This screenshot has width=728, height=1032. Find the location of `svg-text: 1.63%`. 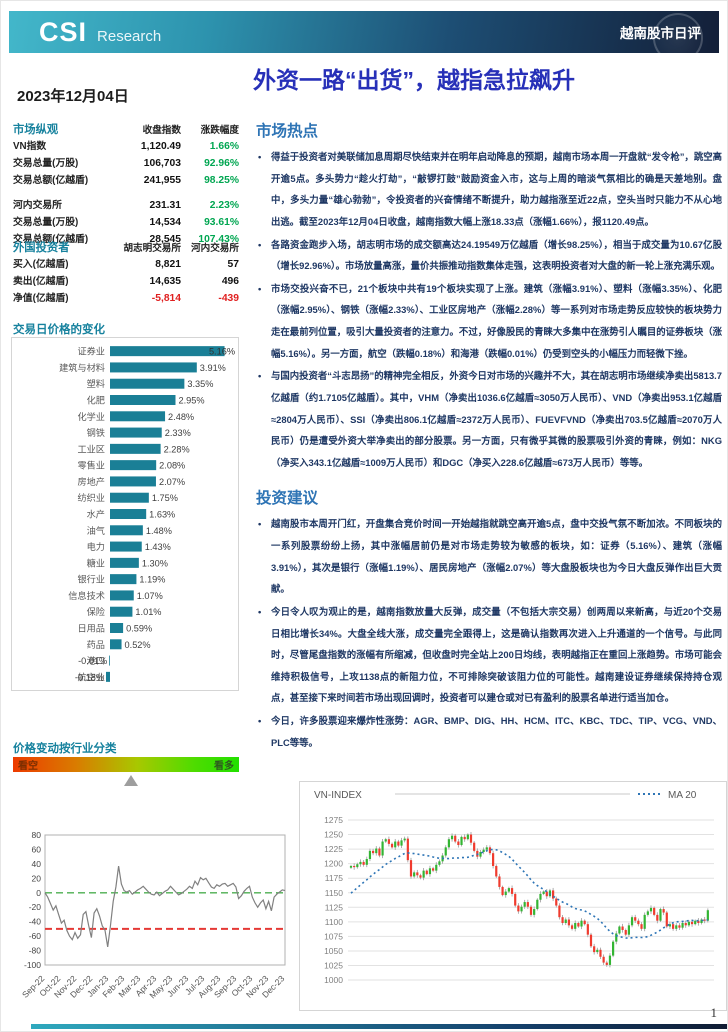

svg-text: 1.63% is located at coordinates (162, 515).